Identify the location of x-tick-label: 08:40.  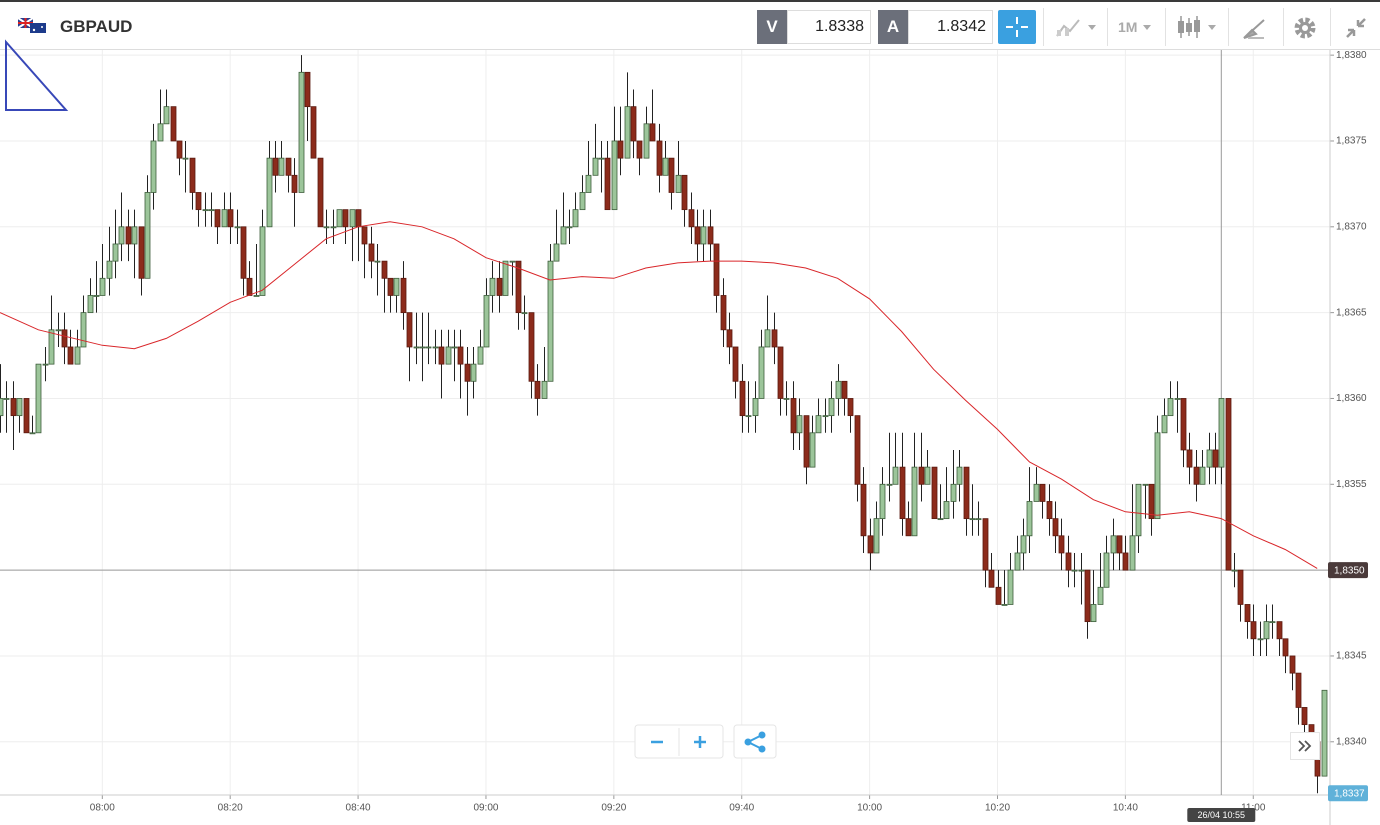
(358, 808).